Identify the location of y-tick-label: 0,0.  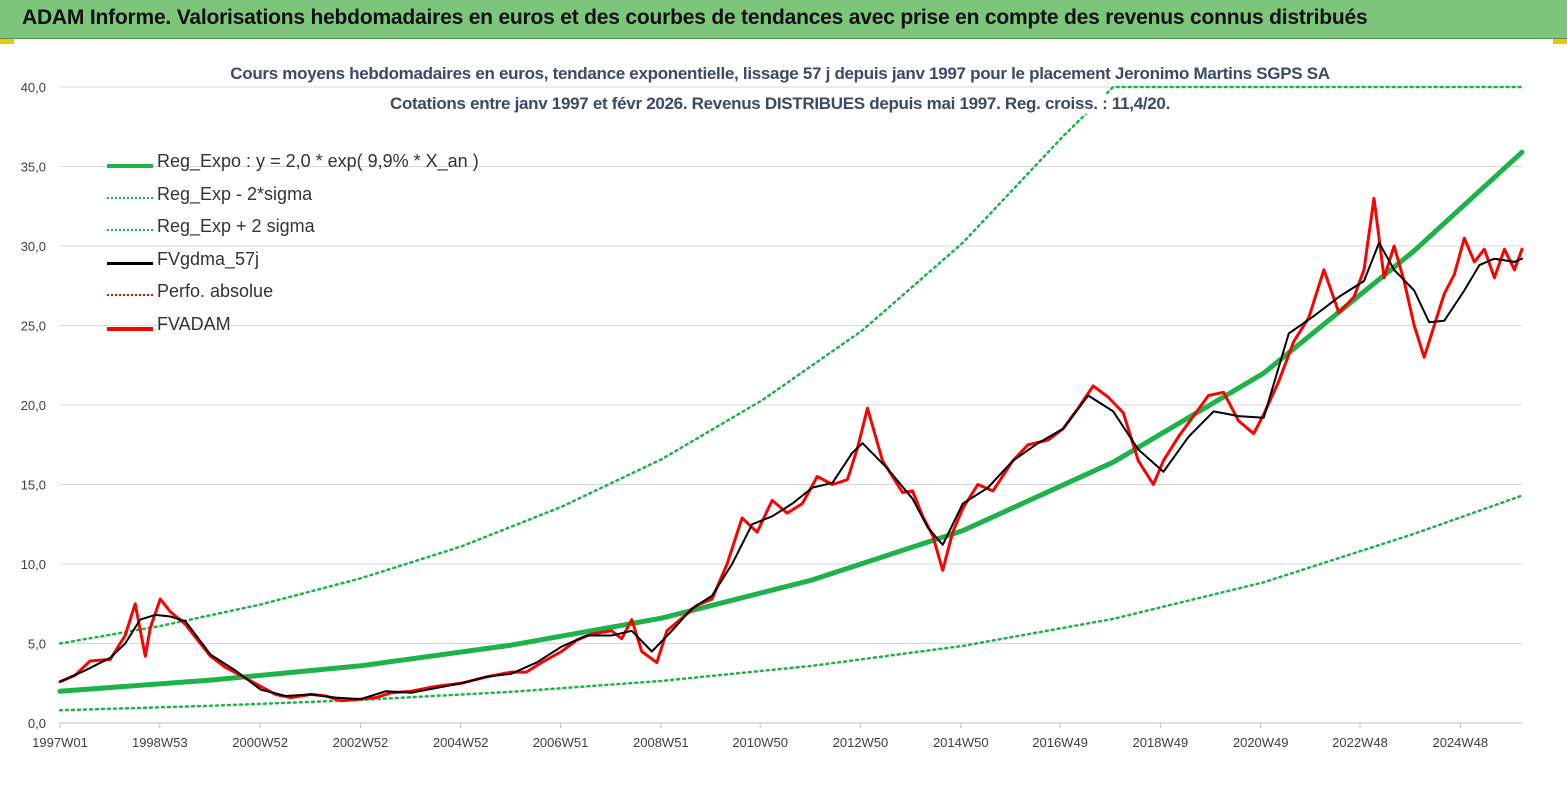
(37, 723).